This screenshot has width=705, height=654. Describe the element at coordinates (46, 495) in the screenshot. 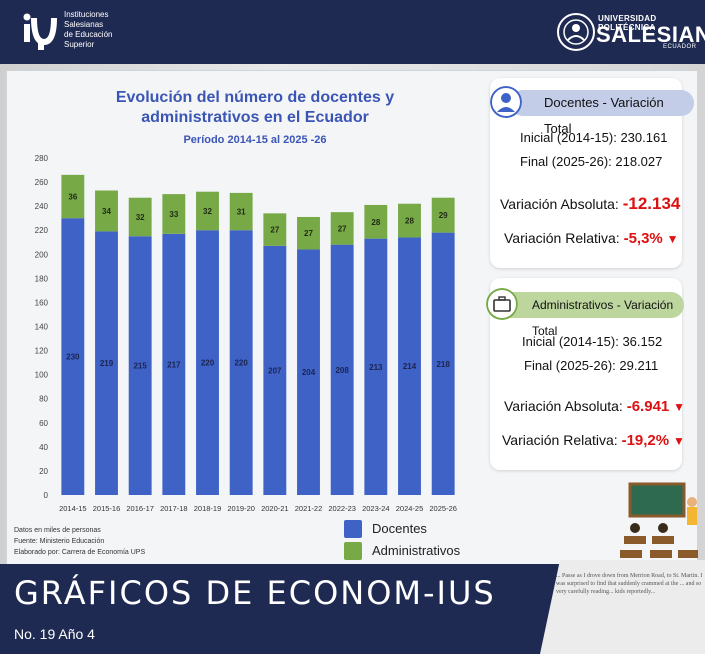

I see `y-tick-label: 0` at that location.